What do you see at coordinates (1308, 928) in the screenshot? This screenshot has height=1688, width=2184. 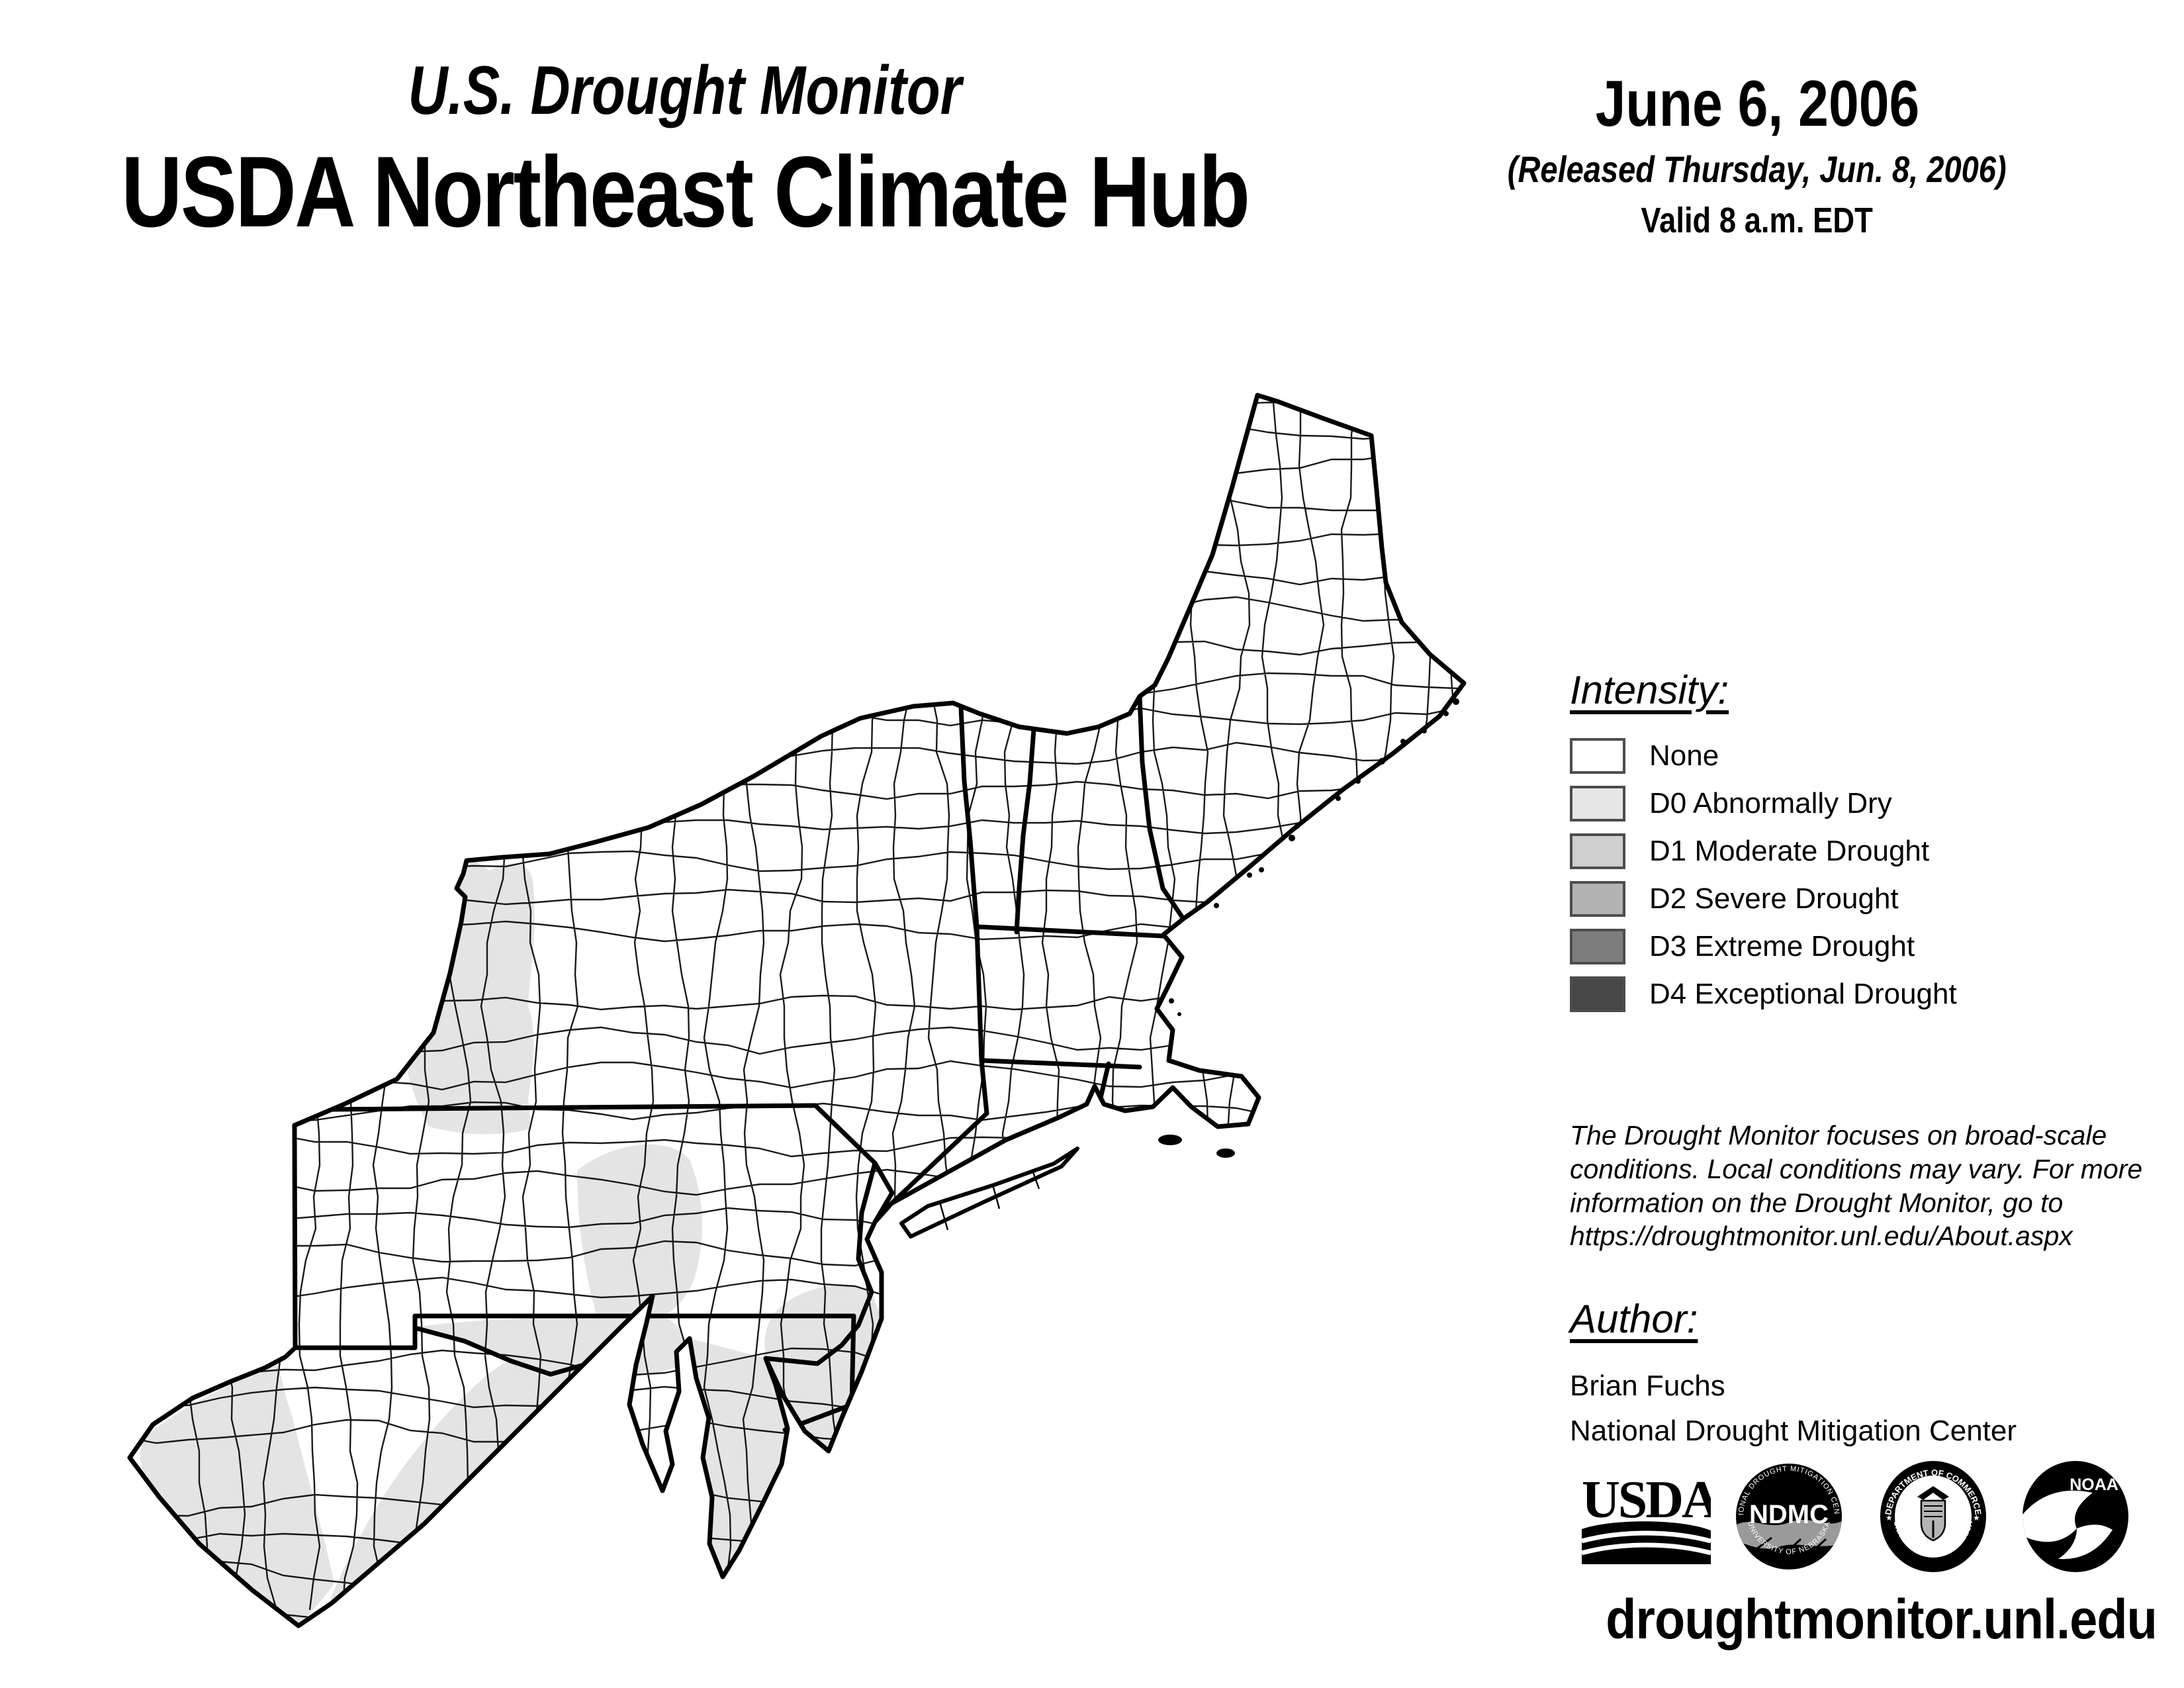 I see `coastal-islands` at bounding box center [1308, 928].